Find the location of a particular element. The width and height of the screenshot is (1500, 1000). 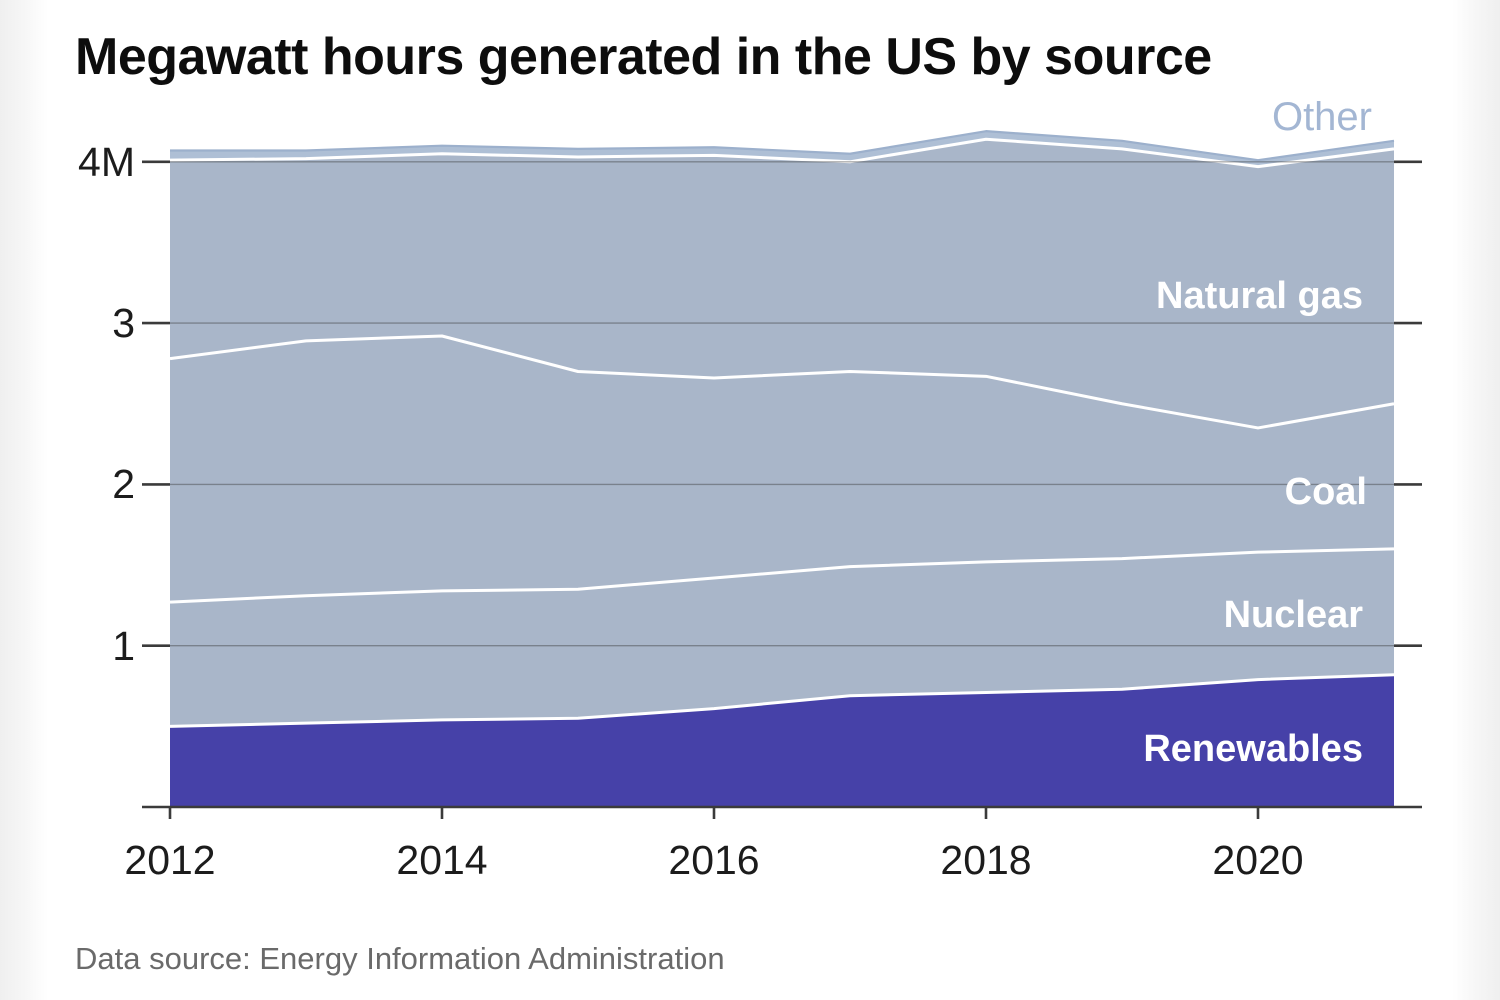

series-label-coal: Coal is located at coordinates (1325, 492).